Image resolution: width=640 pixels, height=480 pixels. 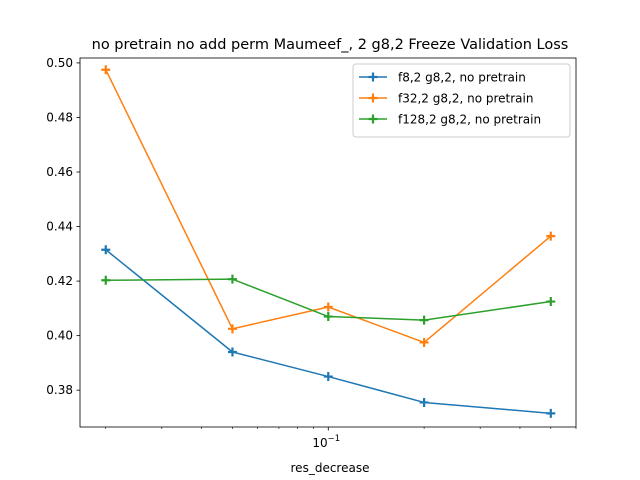 What do you see at coordinates (59, 281) in the screenshot?
I see `y-tick-label: 0.42` at bounding box center [59, 281].